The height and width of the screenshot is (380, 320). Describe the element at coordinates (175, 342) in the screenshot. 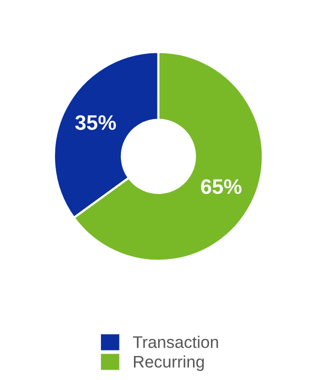

I see `legend-label: Transaction` at that location.